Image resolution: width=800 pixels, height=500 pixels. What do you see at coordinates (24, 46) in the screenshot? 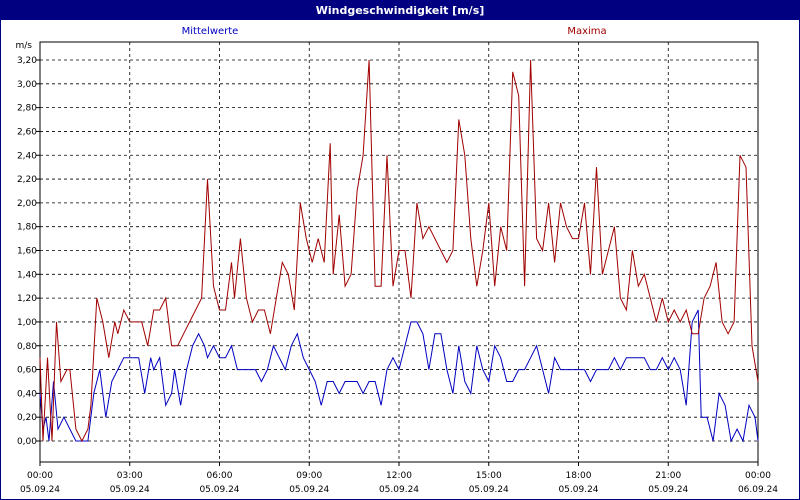
I see `y-axis-unit-label: m/s` at bounding box center [24, 46].